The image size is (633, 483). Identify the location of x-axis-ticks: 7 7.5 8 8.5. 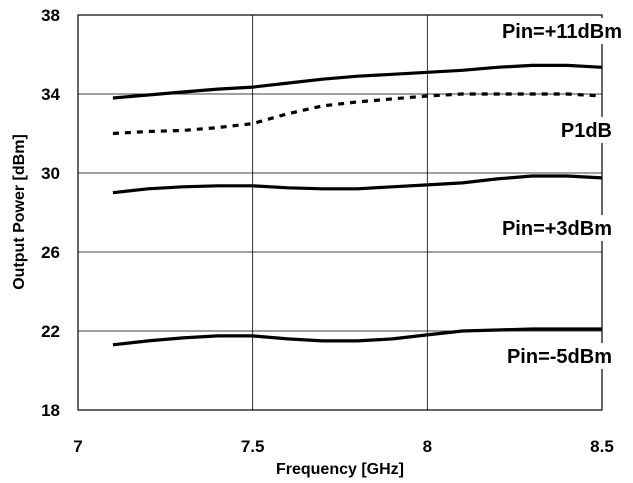
(343, 446).